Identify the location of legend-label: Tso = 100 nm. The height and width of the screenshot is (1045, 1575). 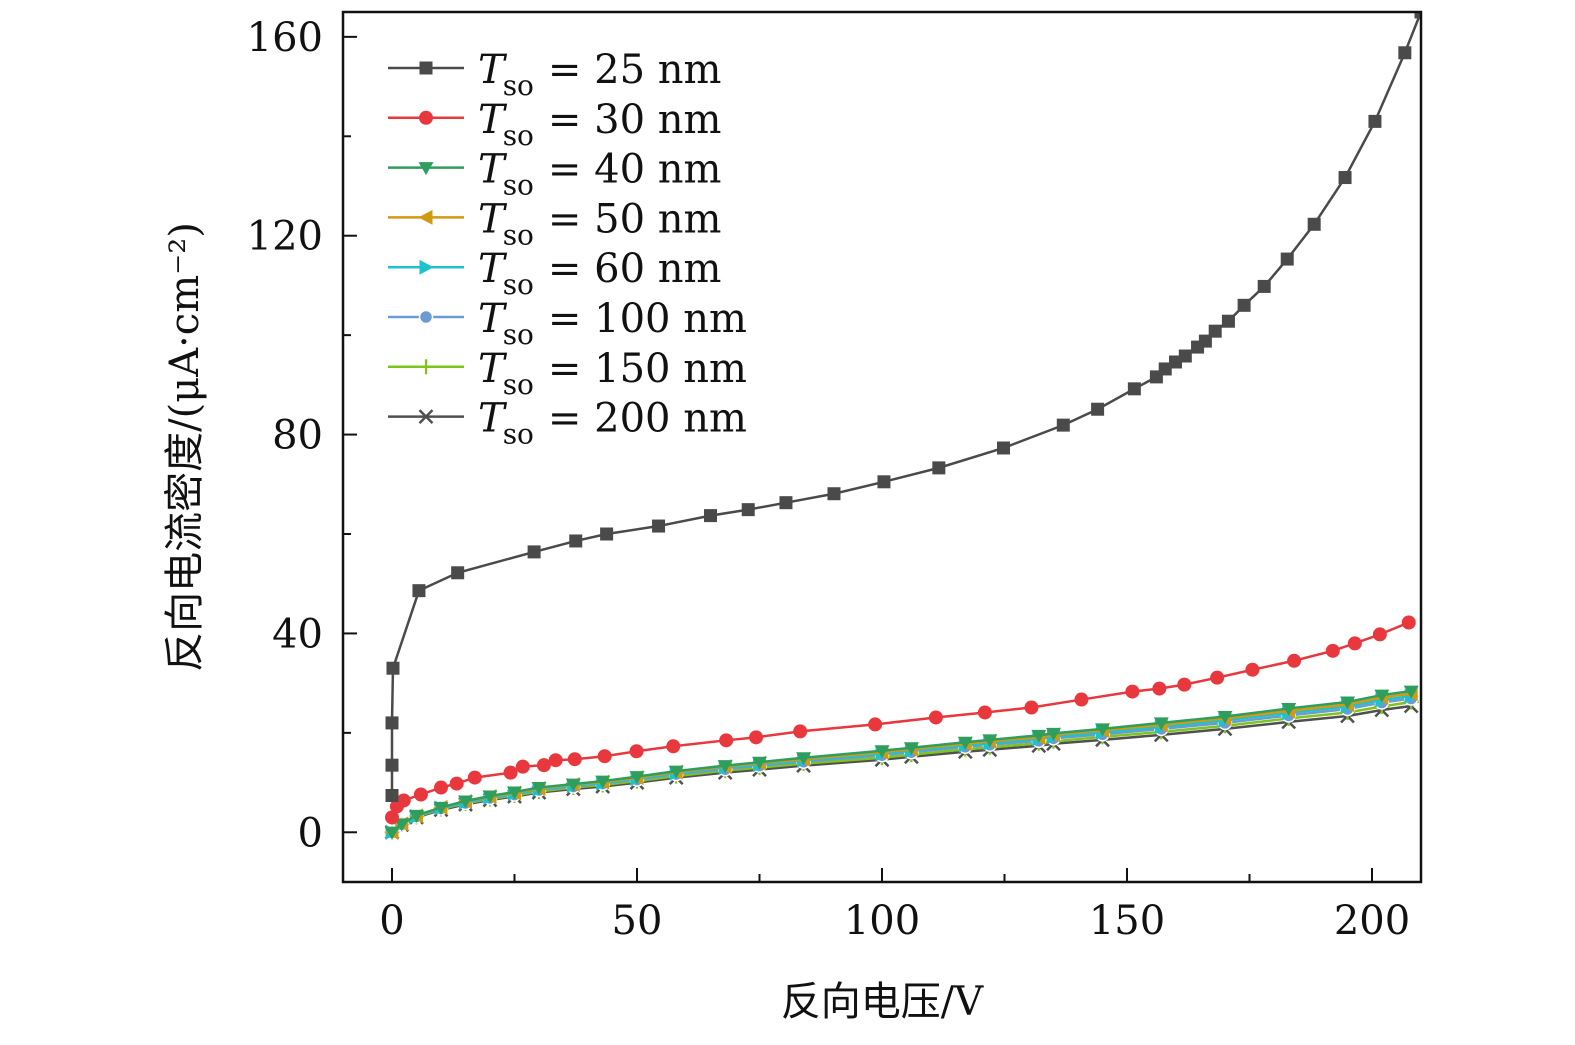
(612, 323).